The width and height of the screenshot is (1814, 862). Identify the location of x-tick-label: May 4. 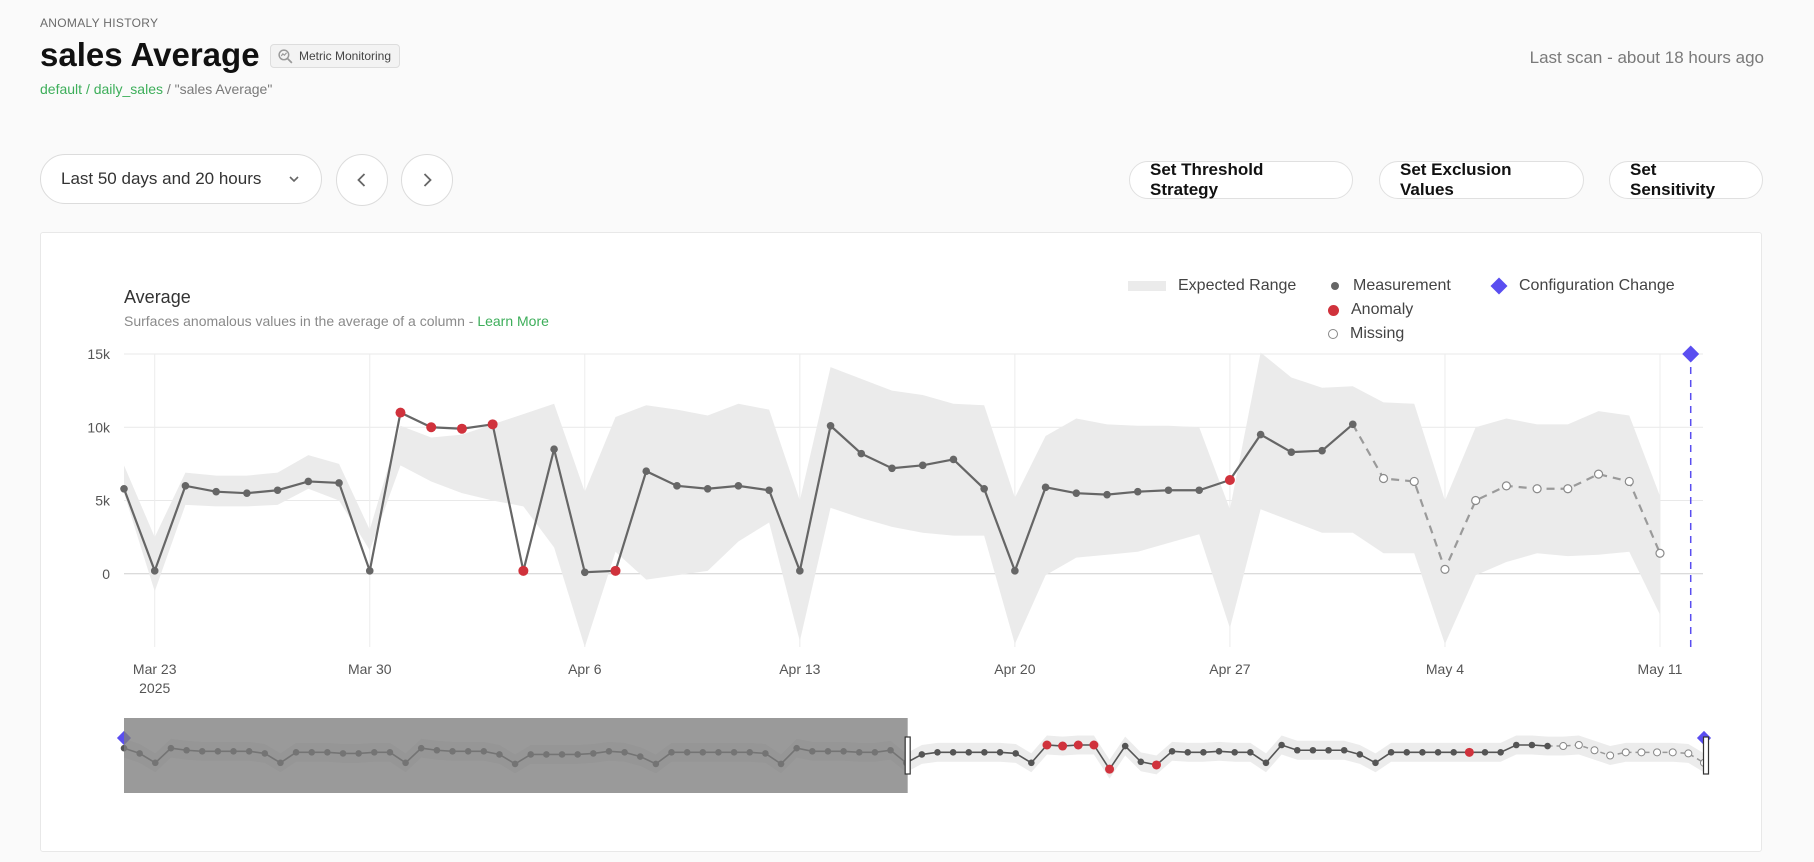
(1445, 669).